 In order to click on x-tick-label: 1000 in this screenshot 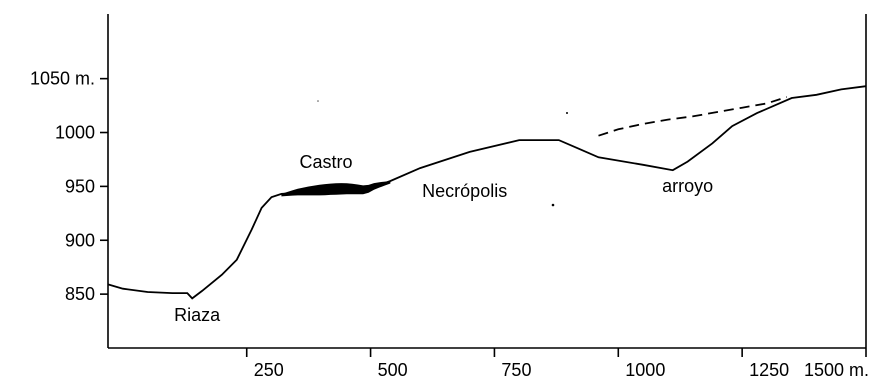, I will do `click(645, 370)`.